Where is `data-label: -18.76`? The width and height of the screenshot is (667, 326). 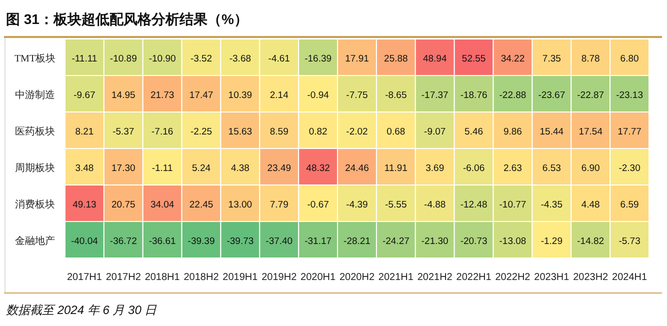
data-label: -18.76 is located at coordinates (474, 95).